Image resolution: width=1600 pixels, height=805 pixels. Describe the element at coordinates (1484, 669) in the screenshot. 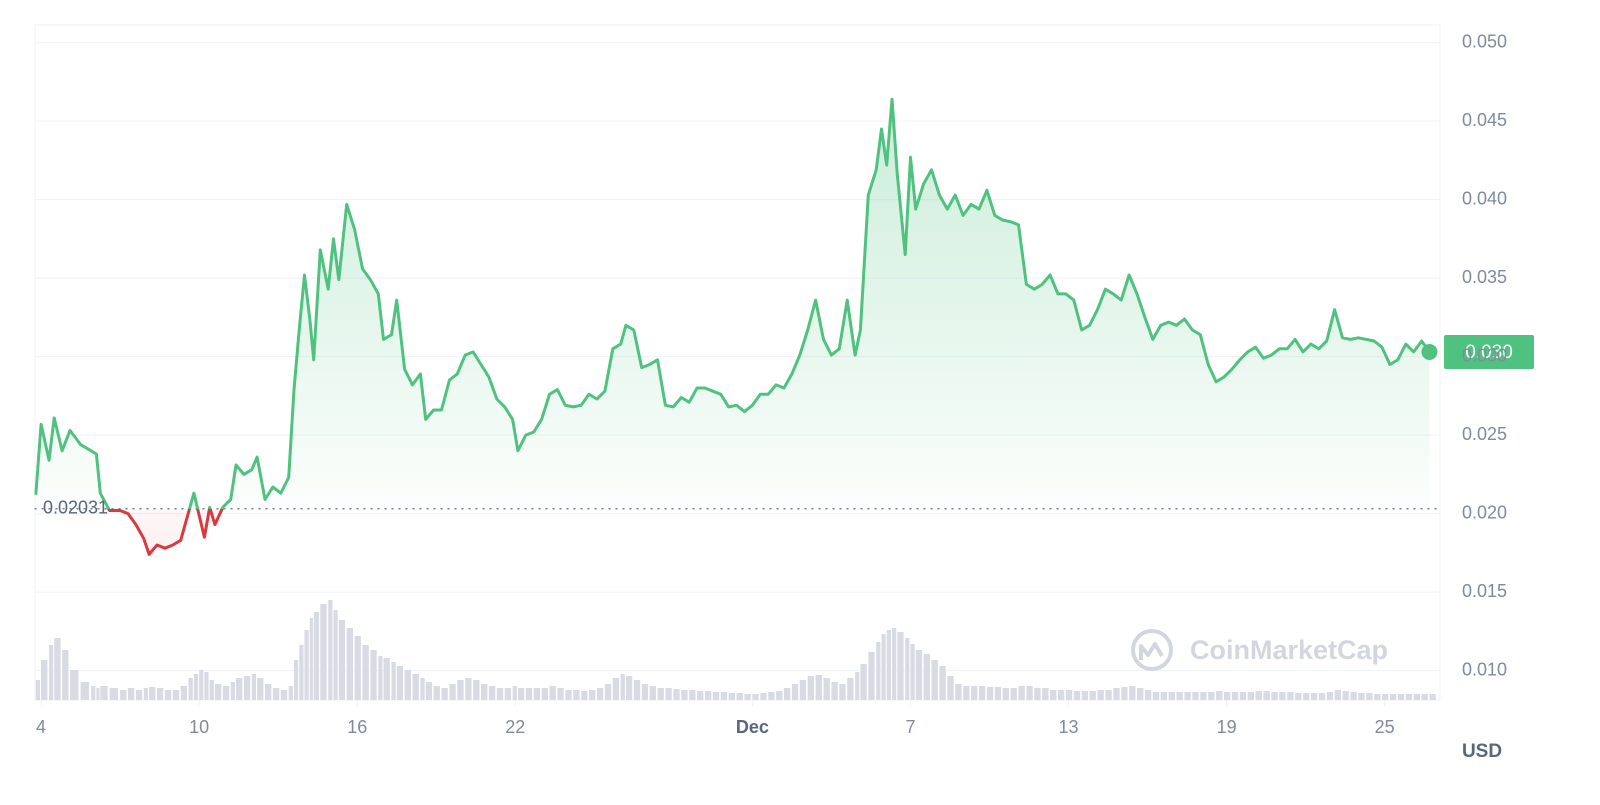

I see `y-tick-label: 0.010` at that location.